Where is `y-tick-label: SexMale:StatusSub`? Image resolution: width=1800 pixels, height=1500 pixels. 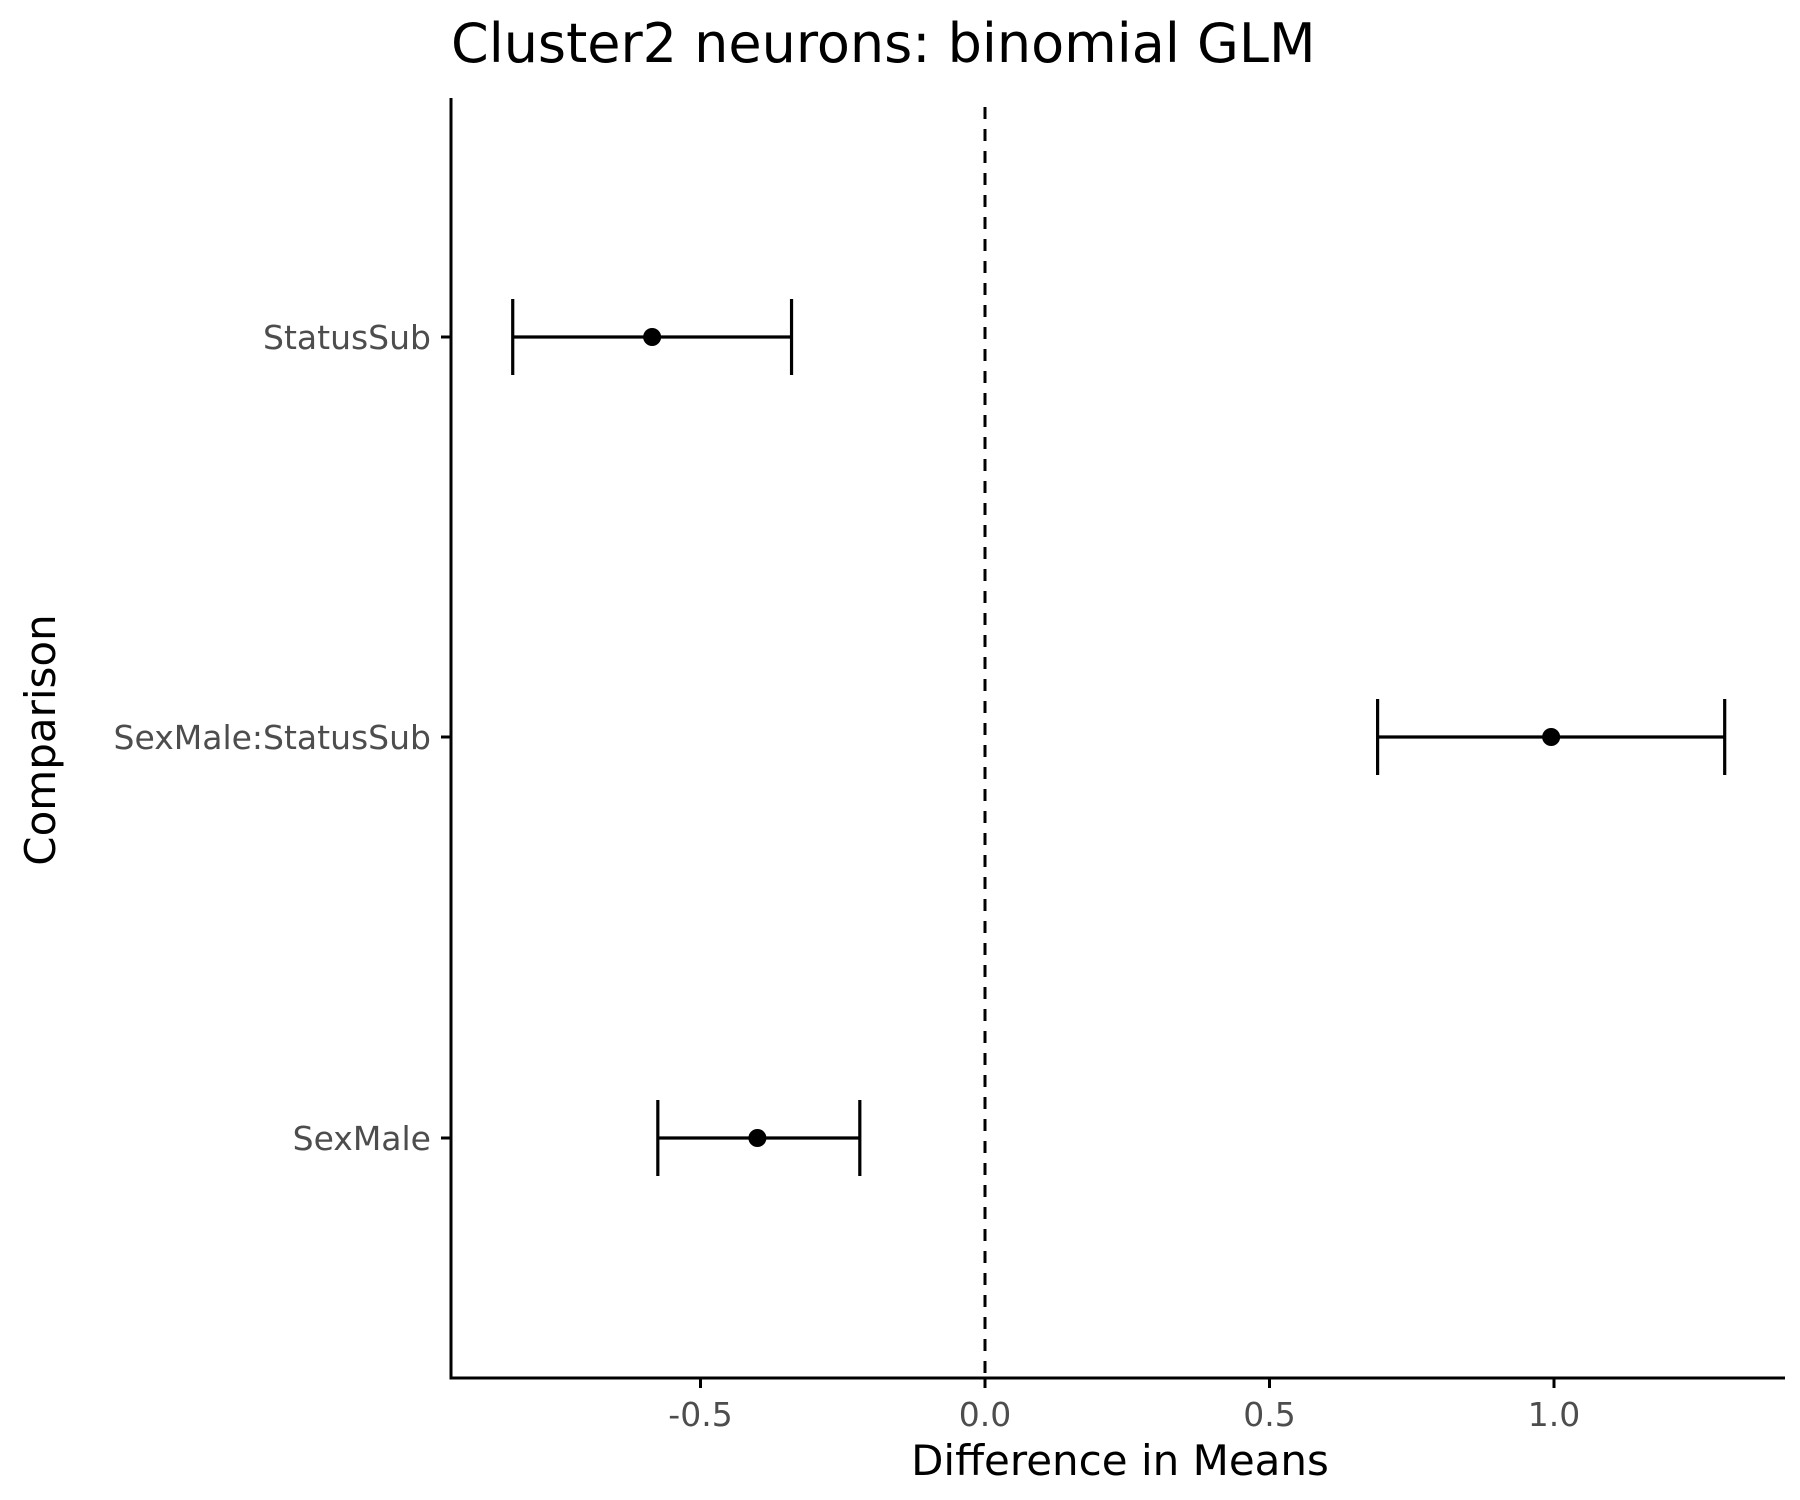
y-tick-label: SexMale:StatusSub is located at coordinates (272, 737).